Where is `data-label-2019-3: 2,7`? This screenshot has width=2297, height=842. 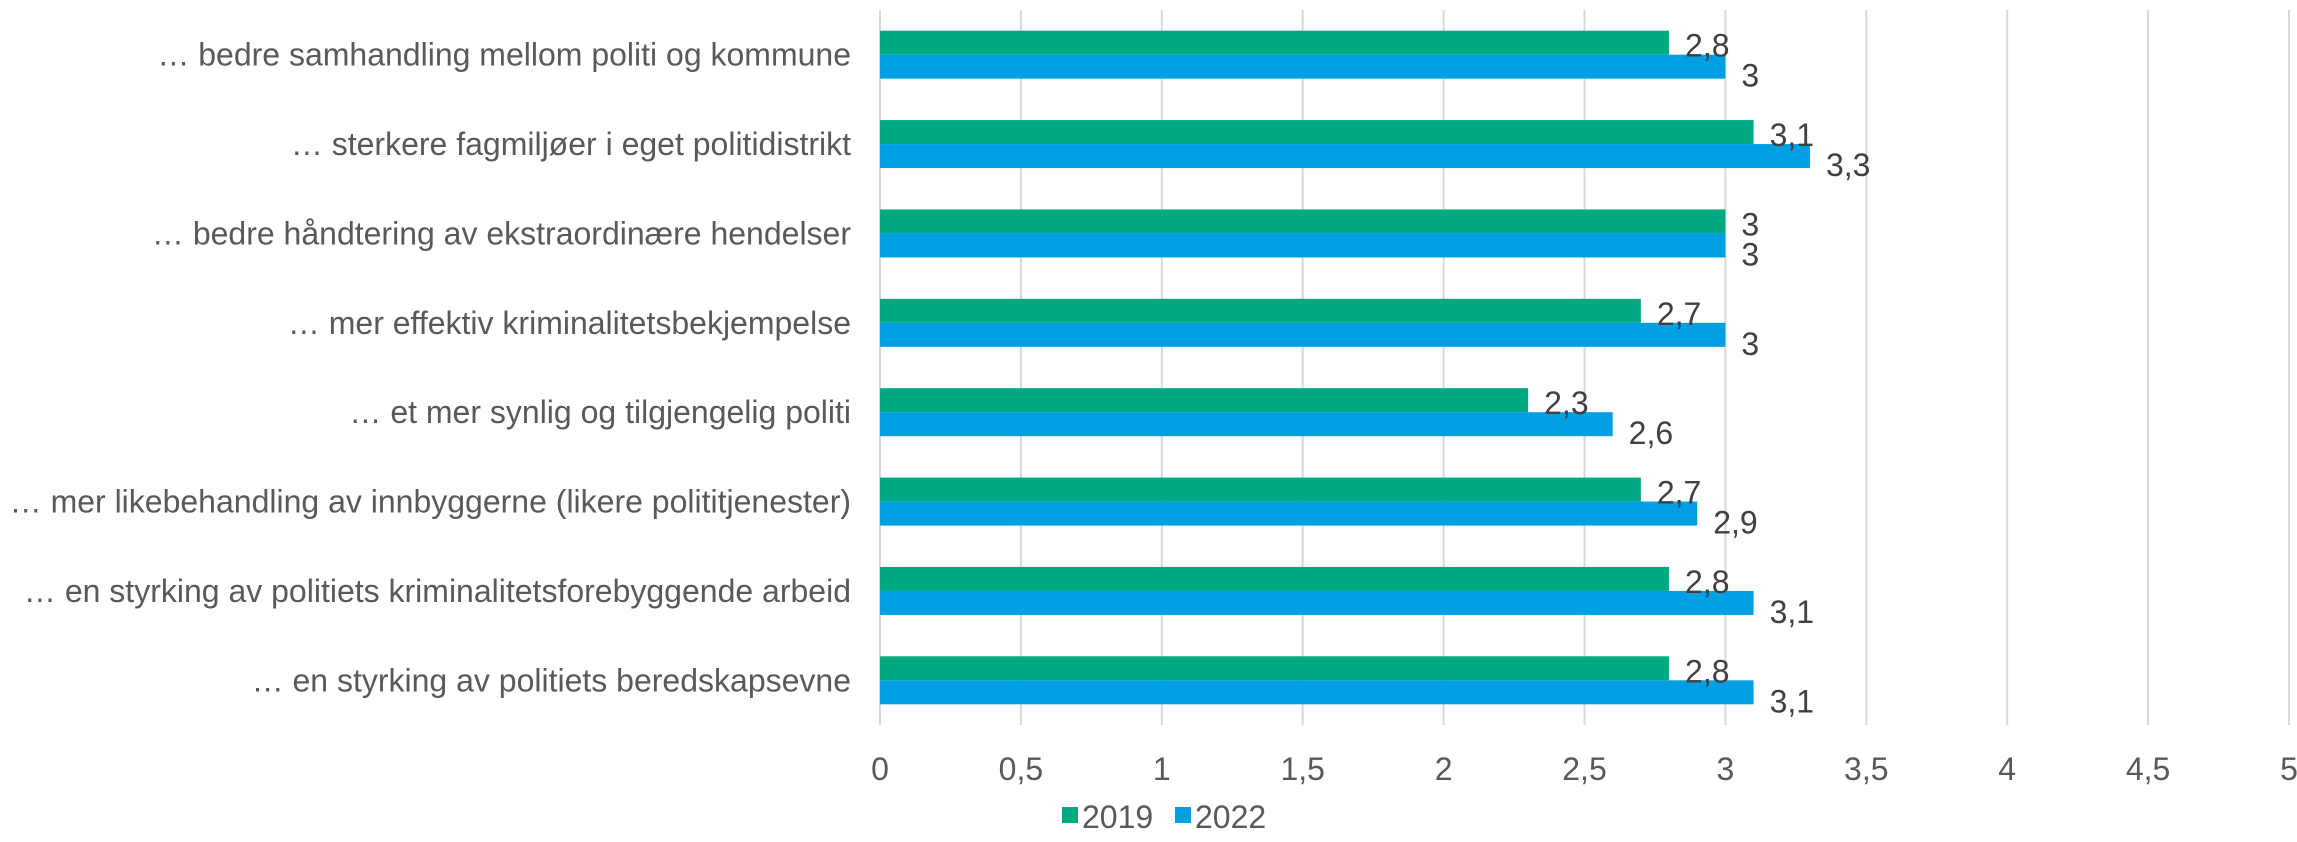
data-label-2019-3: 2,7 is located at coordinates (1679, 314).